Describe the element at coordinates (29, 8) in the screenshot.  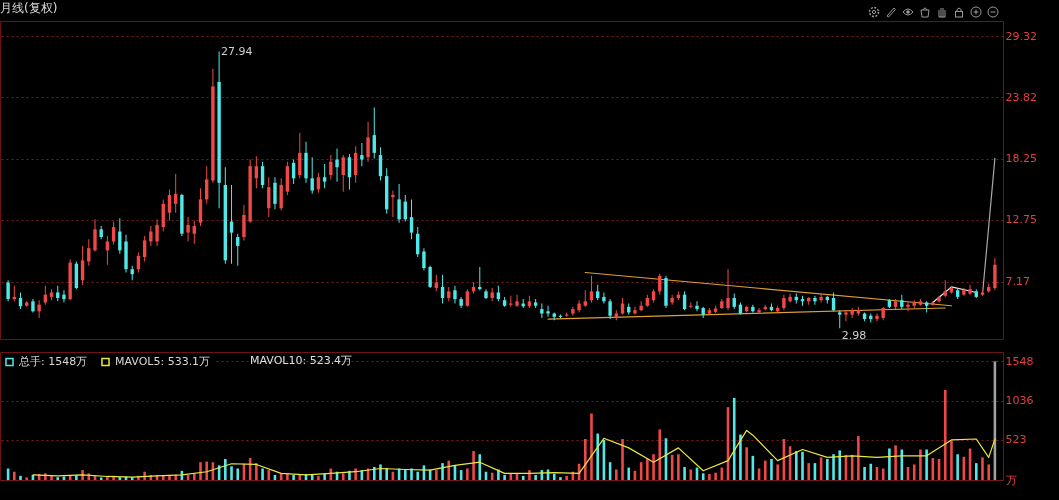
I see `chart-title: 月线(复权)` at that location.